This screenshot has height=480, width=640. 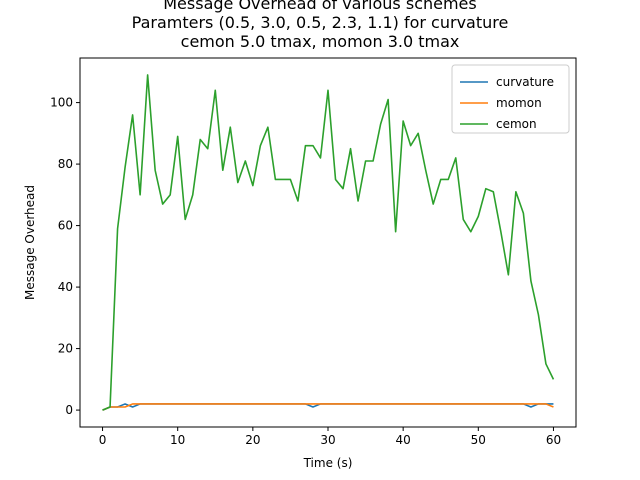 I want to click on x-tick-label: 30, so click(x=327, y=440).